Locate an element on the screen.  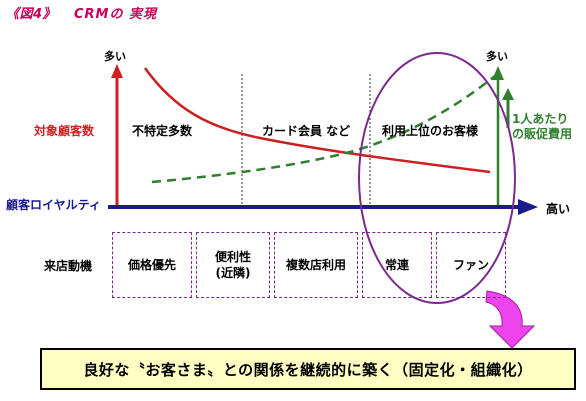
target-customers-label: 対象顧客数 is located at coordinates (64, 131).